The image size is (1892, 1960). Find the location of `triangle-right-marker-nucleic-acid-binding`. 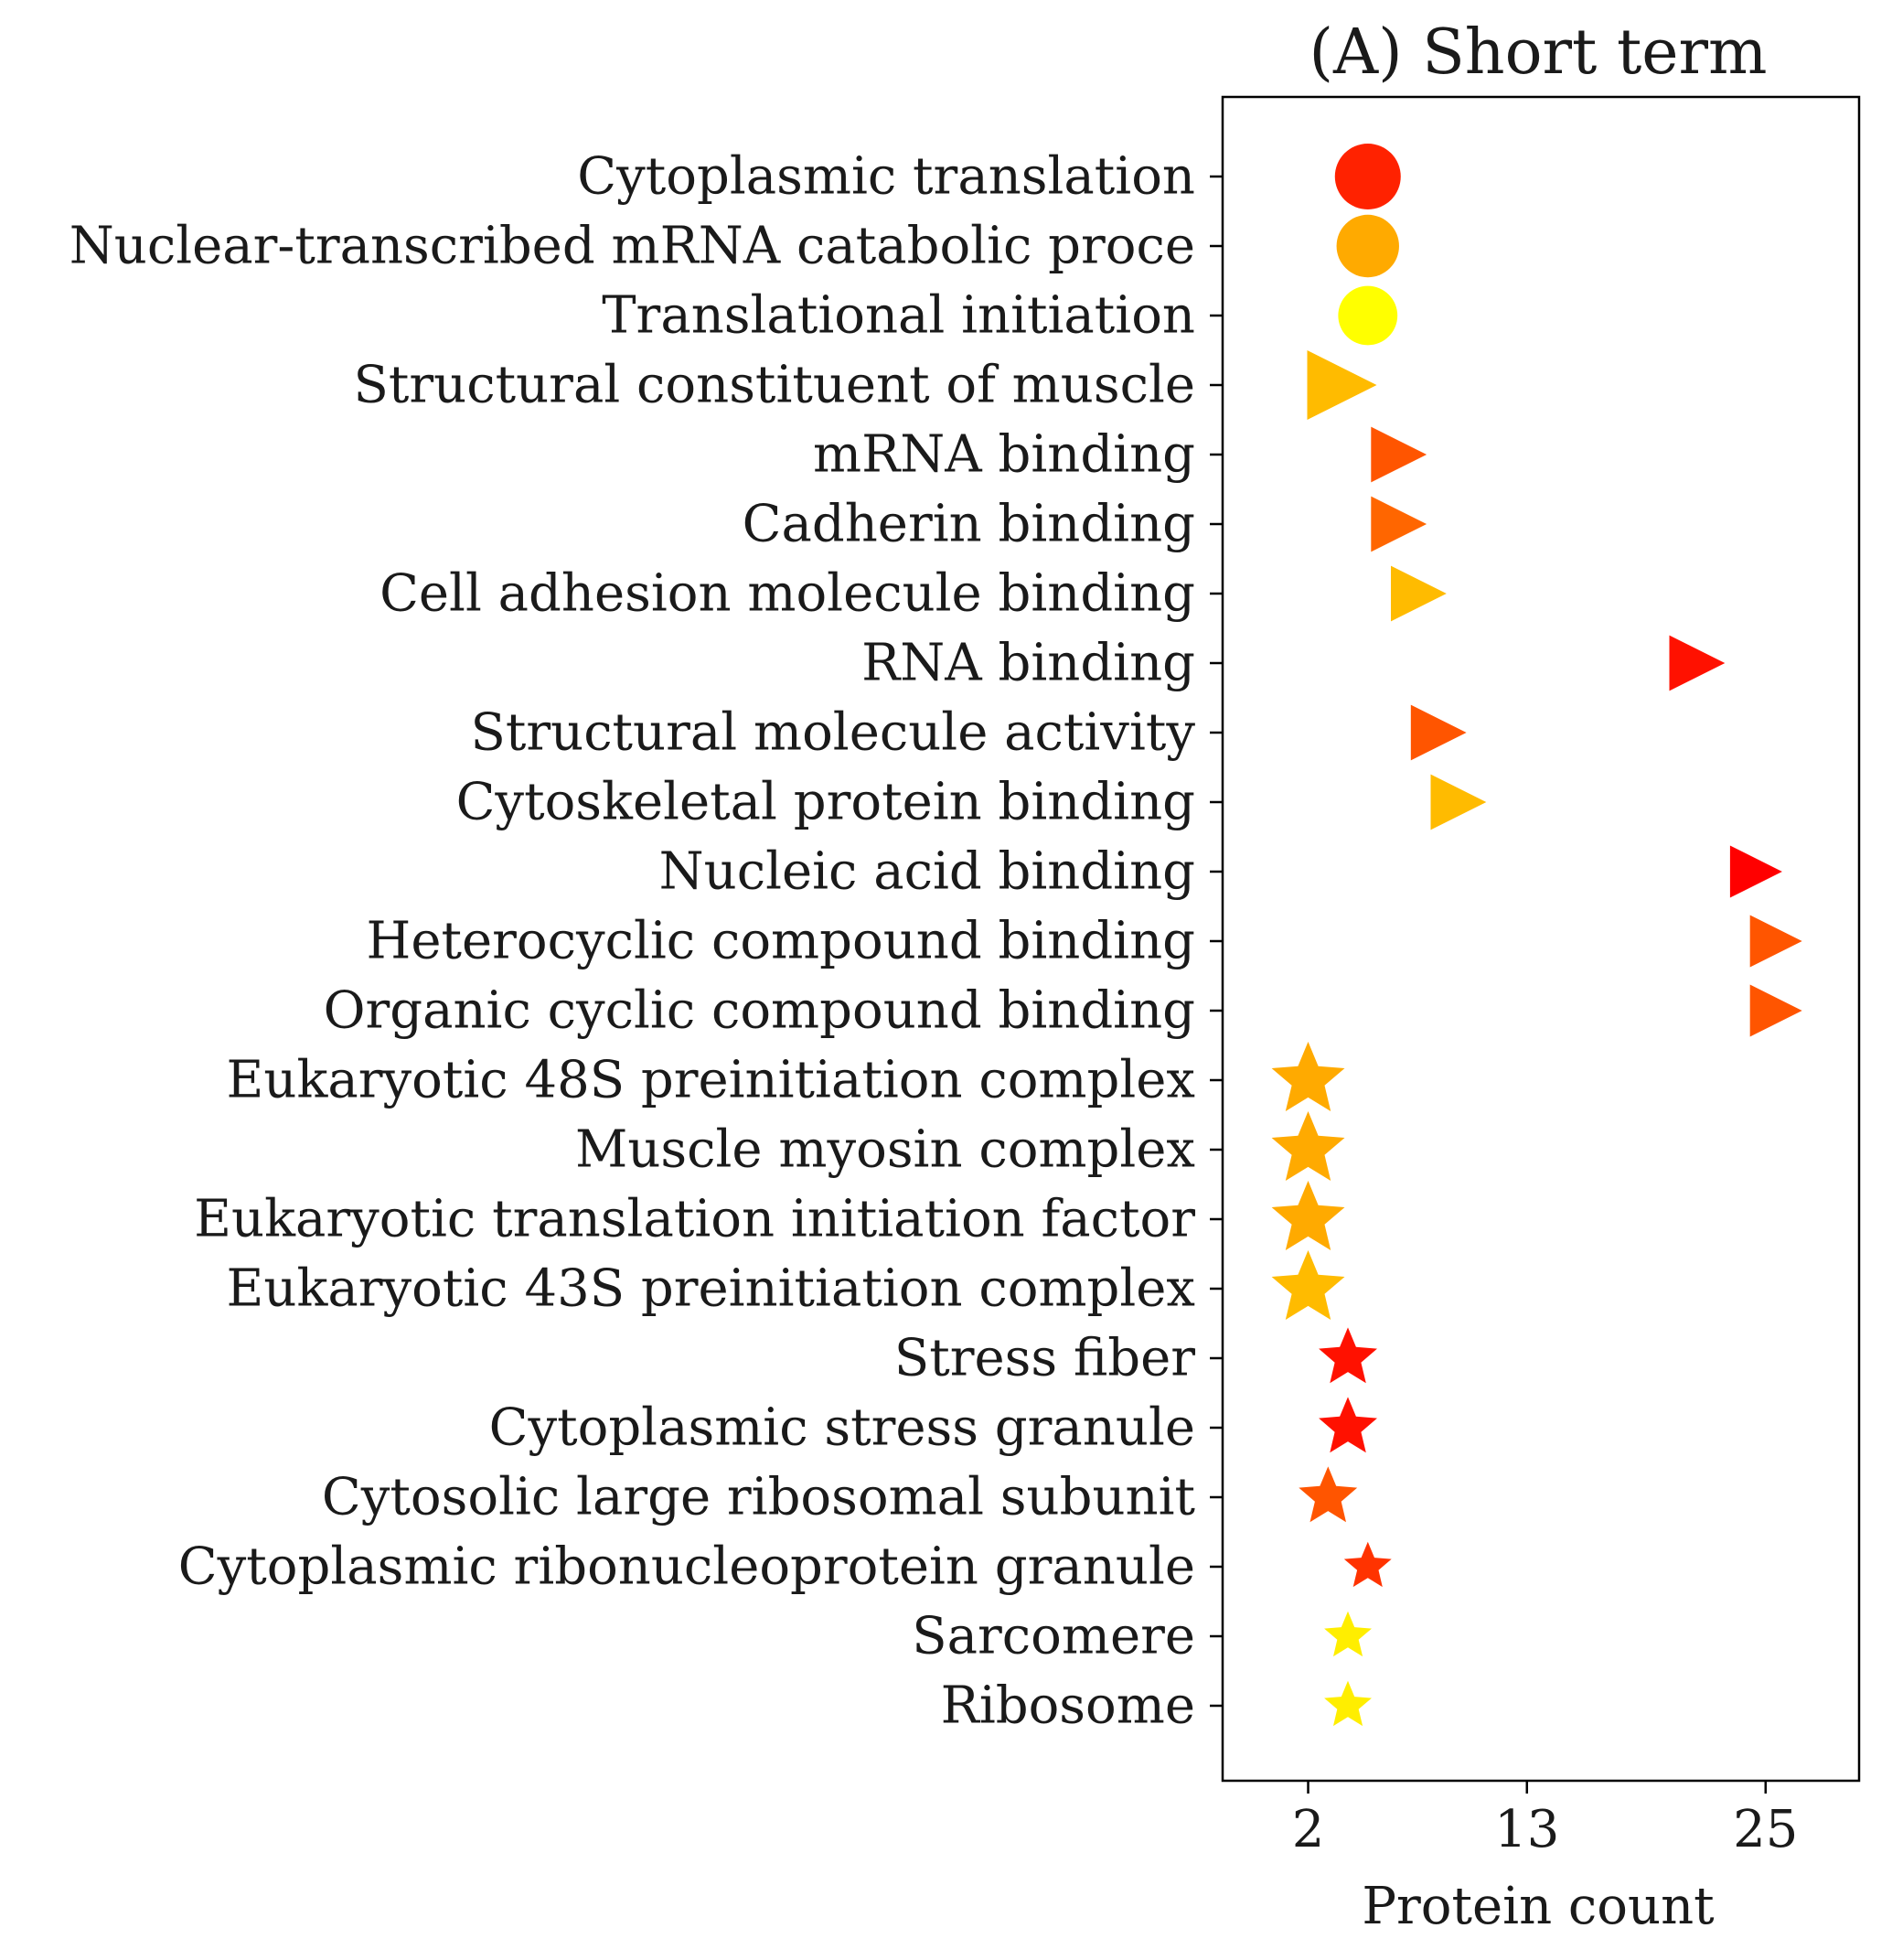

triangle-right-marker-nucleic-acid-binding is located at coordinates (1755, 871).